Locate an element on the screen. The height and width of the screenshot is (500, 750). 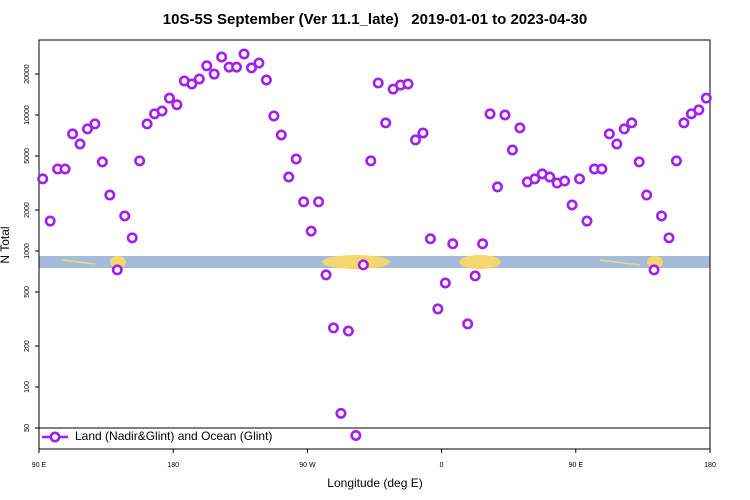
y-tick-label: 500 is located at coordinates (27, 292).